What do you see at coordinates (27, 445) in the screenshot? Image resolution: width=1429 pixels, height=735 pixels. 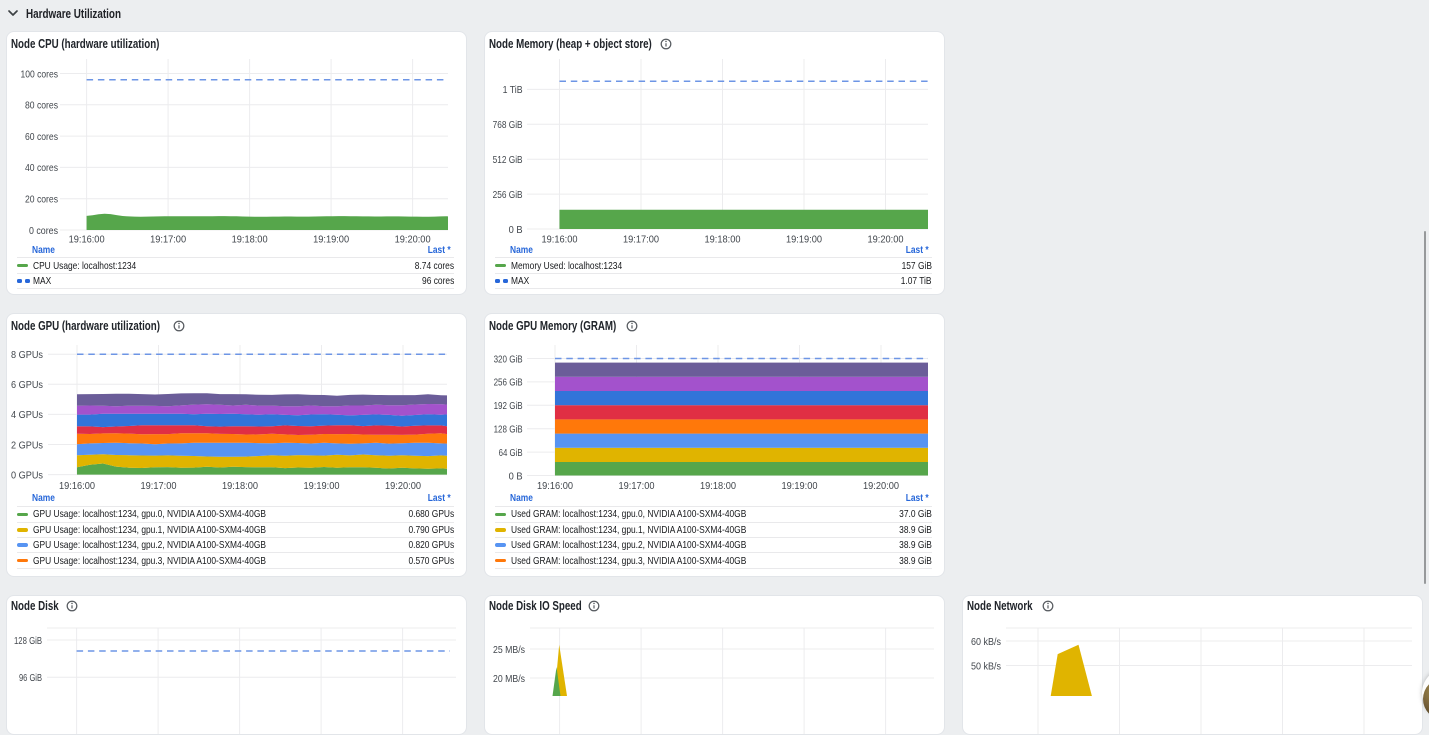 I see `svg-text: 2 GPUs` at bounding box center [27, 445].